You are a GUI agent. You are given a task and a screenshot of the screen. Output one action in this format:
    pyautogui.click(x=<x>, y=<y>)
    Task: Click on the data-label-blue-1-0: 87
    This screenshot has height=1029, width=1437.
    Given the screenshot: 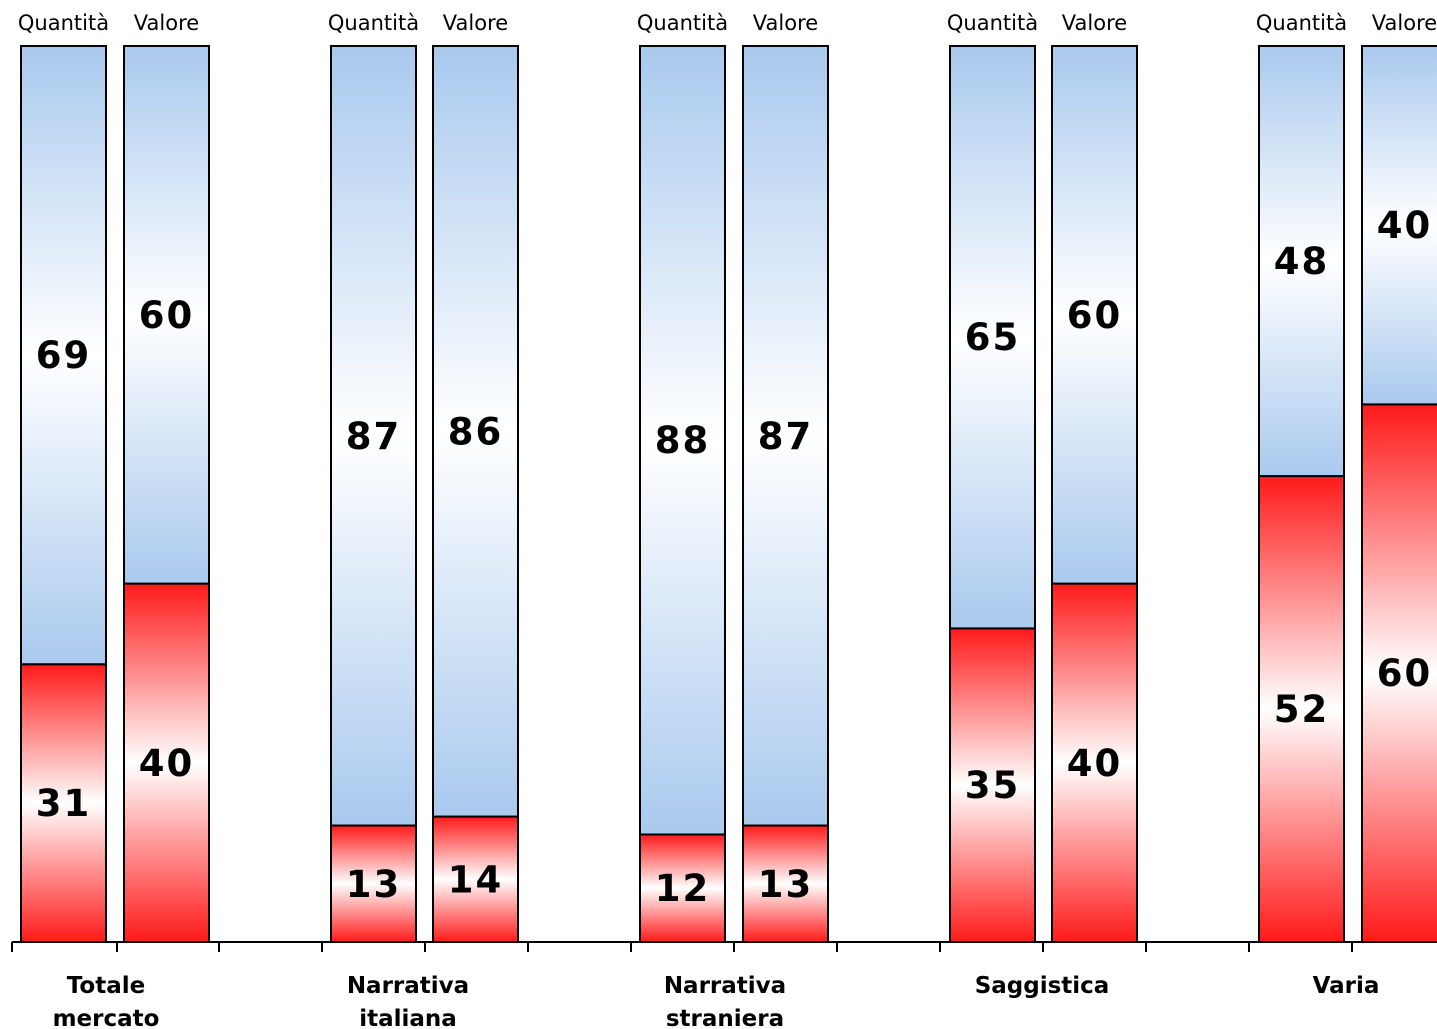 What is the action you would take?
    pyautogui.click(x=374, y=436)
    